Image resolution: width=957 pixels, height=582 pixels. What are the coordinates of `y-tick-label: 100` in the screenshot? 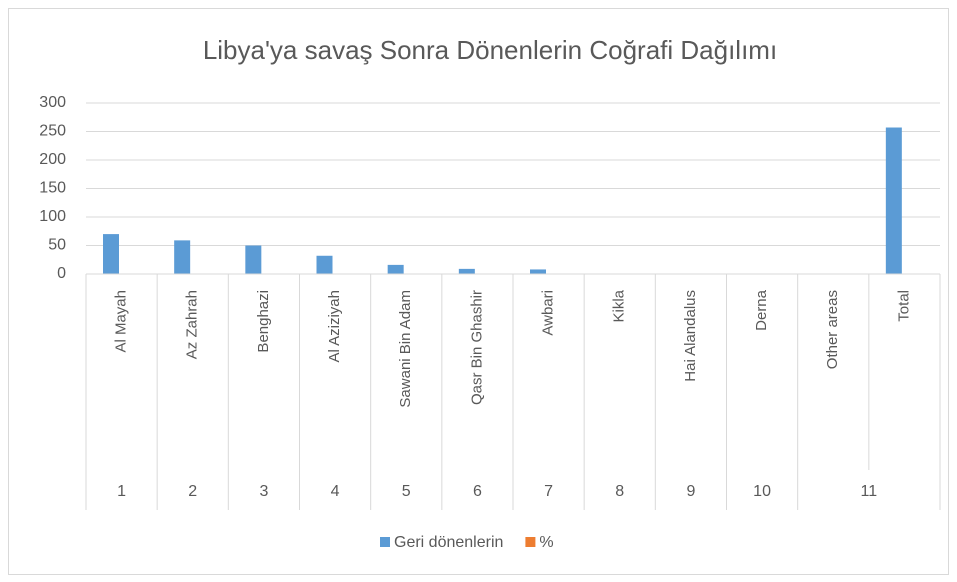 It's located at (52, 216).